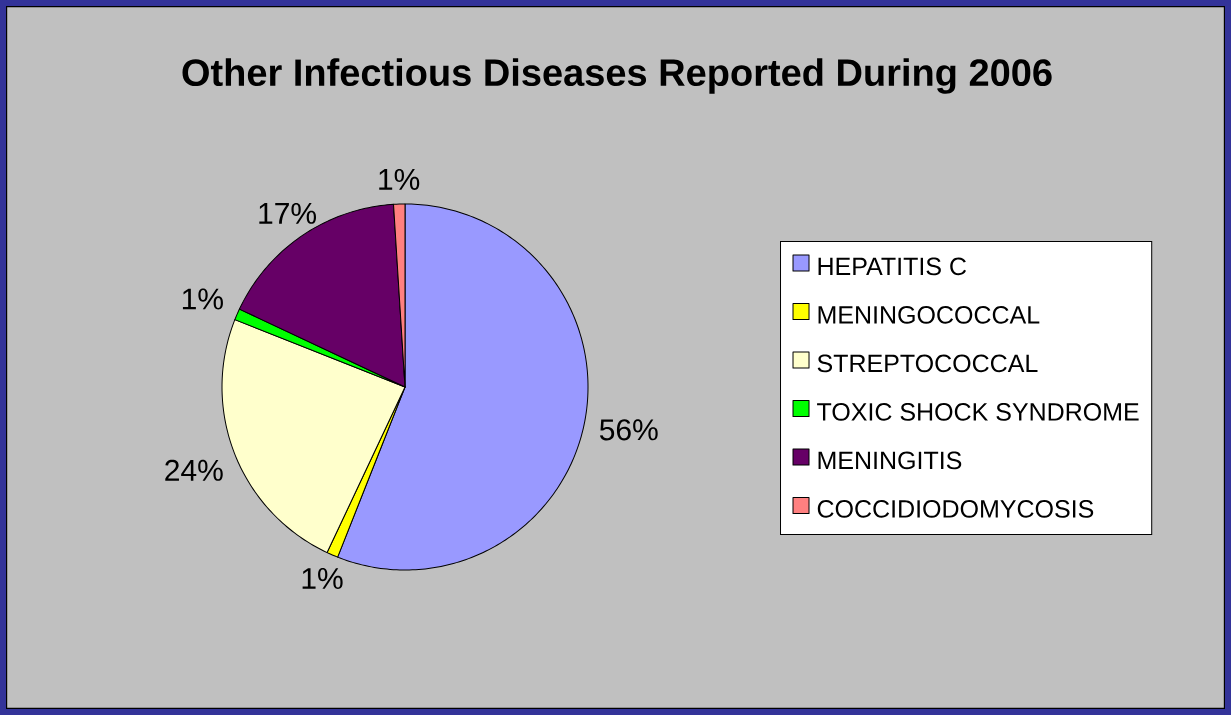 The width and height of the screenshot is (1231, 715). I want to click on legend-label: MENINGITIS, so click(890, 460).